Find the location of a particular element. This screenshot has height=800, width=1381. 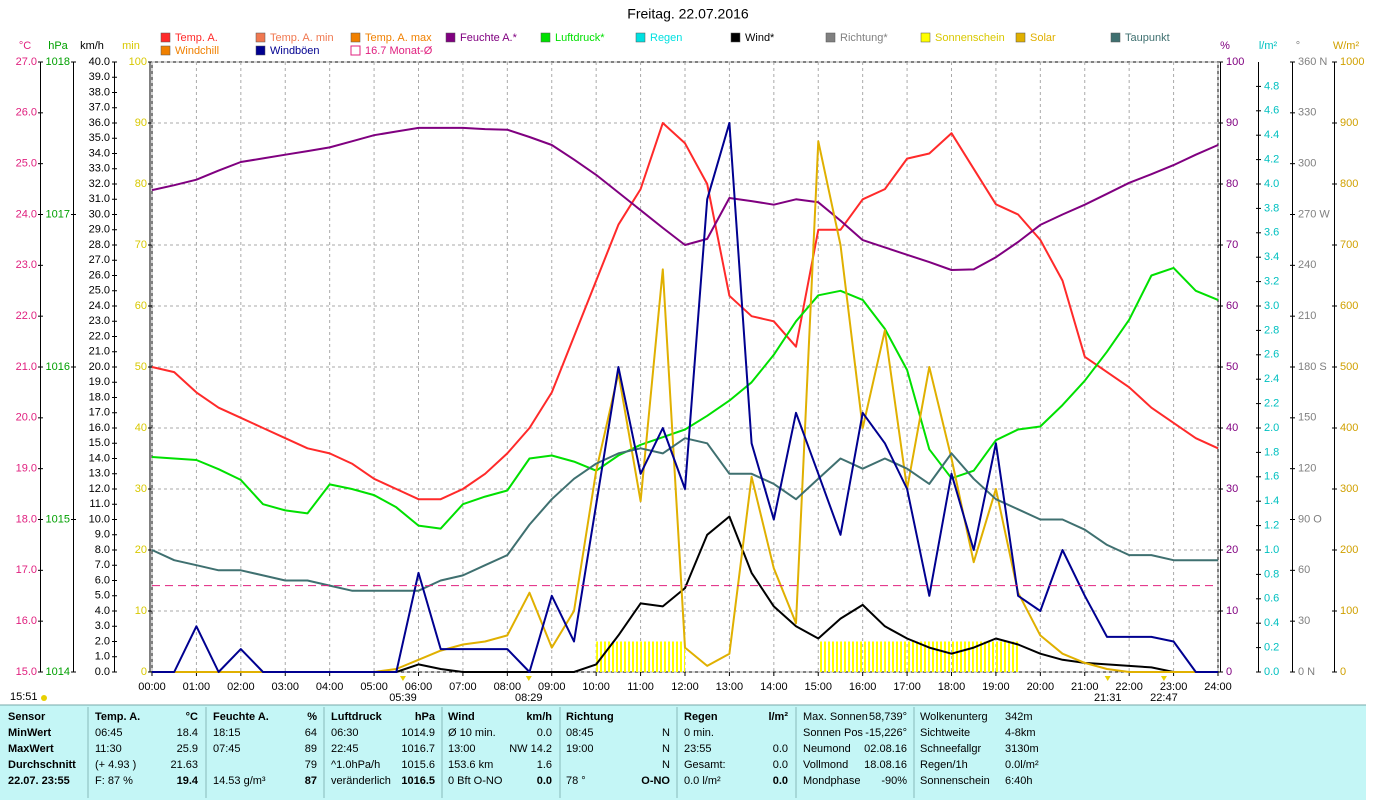

y-tick-label: 40 is located at coordinates (1232, 428).